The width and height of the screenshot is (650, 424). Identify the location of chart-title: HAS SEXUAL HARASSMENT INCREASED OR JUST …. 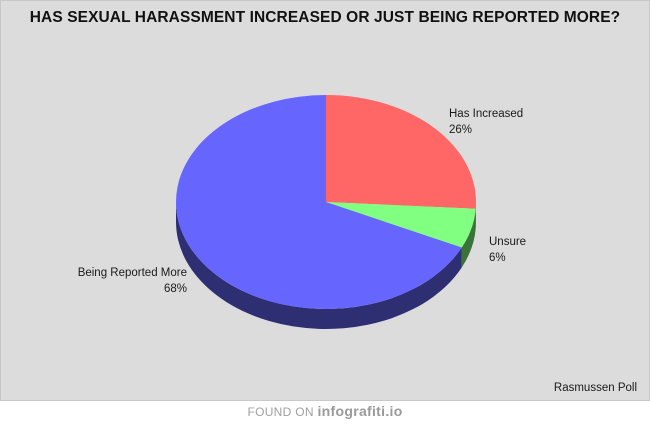
(325, 17).